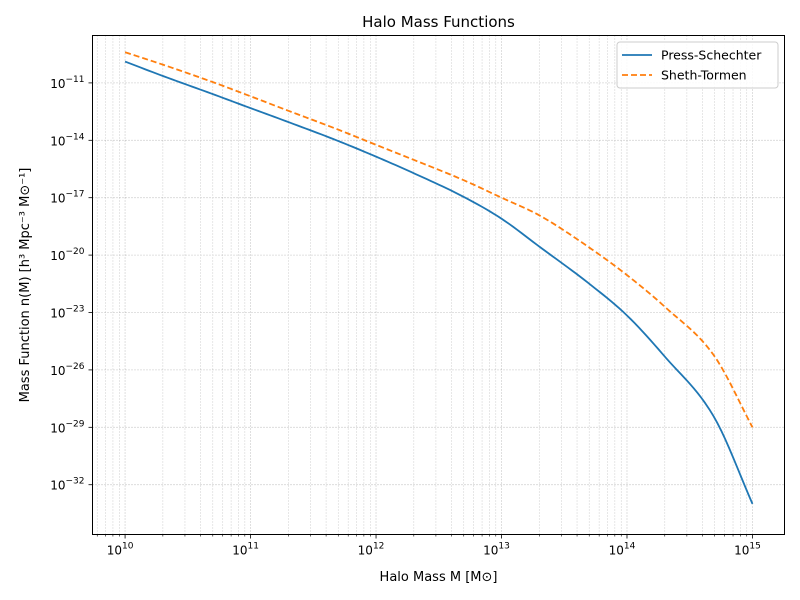 This screenshot has height=600, width=800. I want to click on legend-label-sheth-tormen: Sheth-Tormen, so click(704, 75).